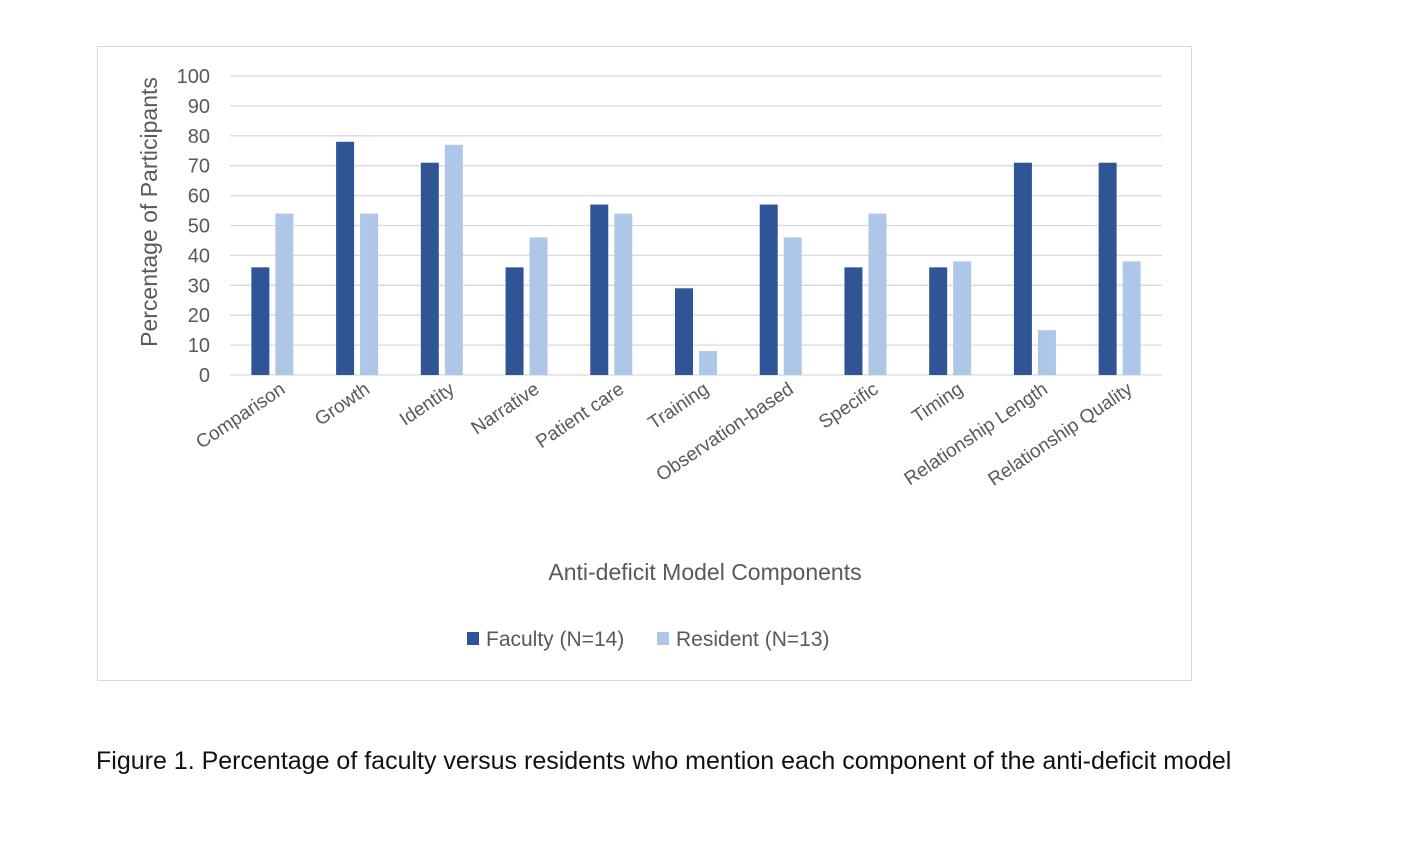 The height and width of the screenshot is (860, 1418). Describe the element at coordinates (704, 572) in the screenshot. I see `x-axis-title: Anti-deficit Model Components` at that location.